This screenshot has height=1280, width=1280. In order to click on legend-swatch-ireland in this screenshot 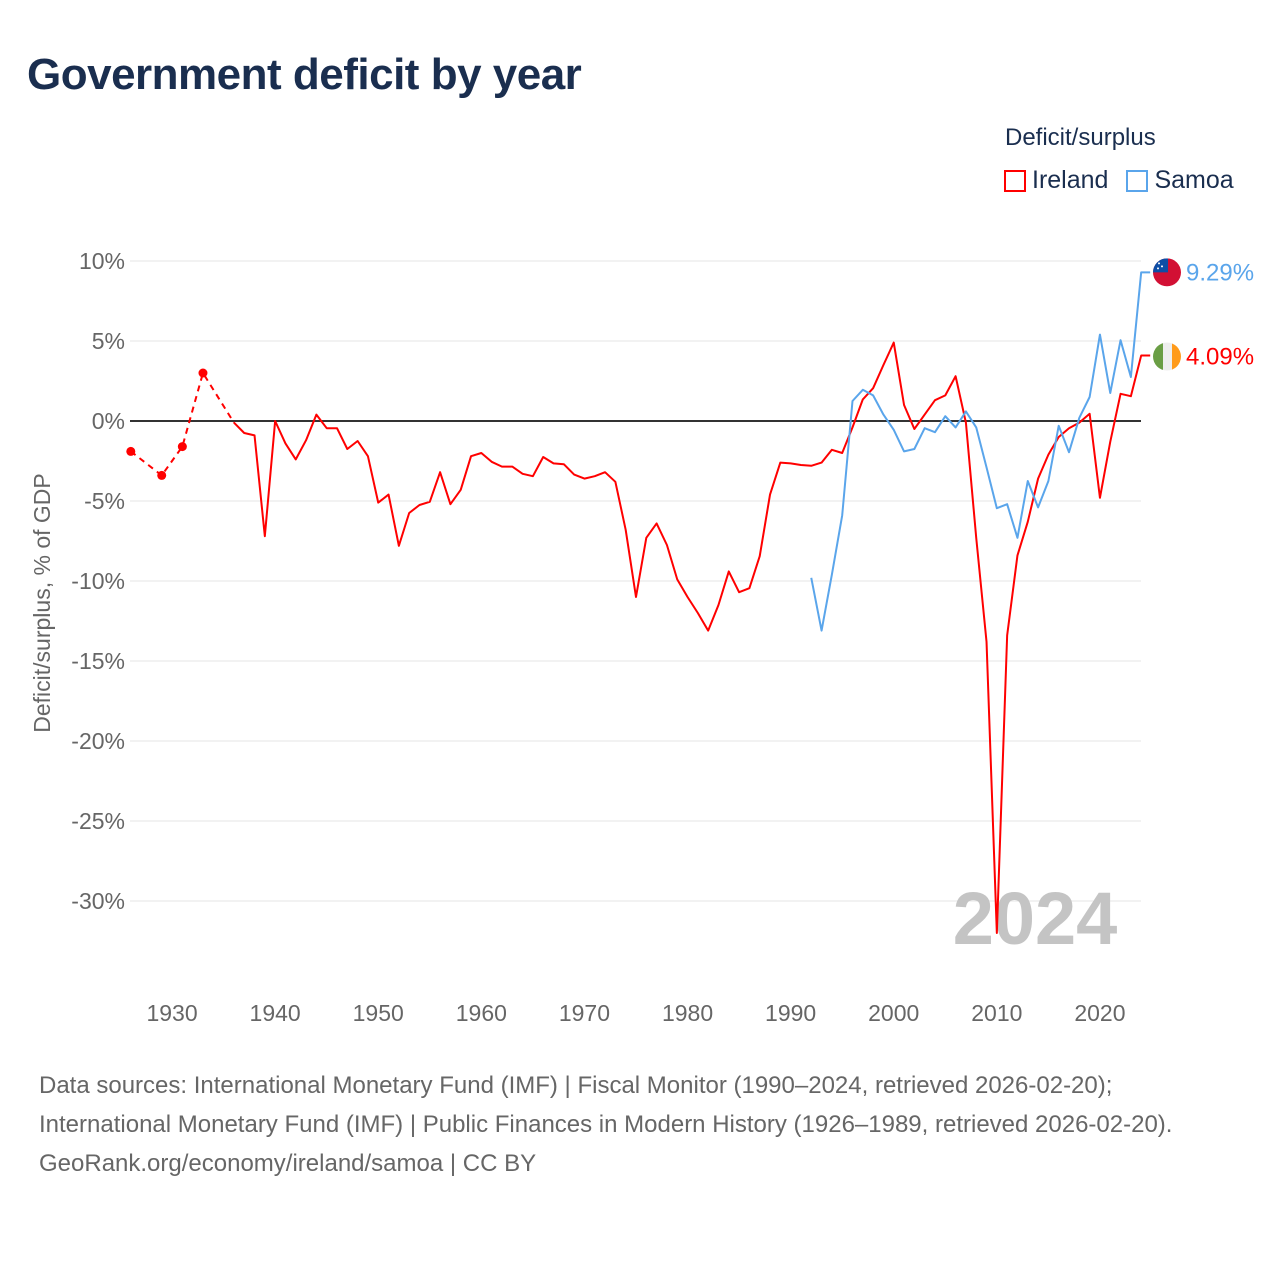, I will do `click(1015, 180)`.